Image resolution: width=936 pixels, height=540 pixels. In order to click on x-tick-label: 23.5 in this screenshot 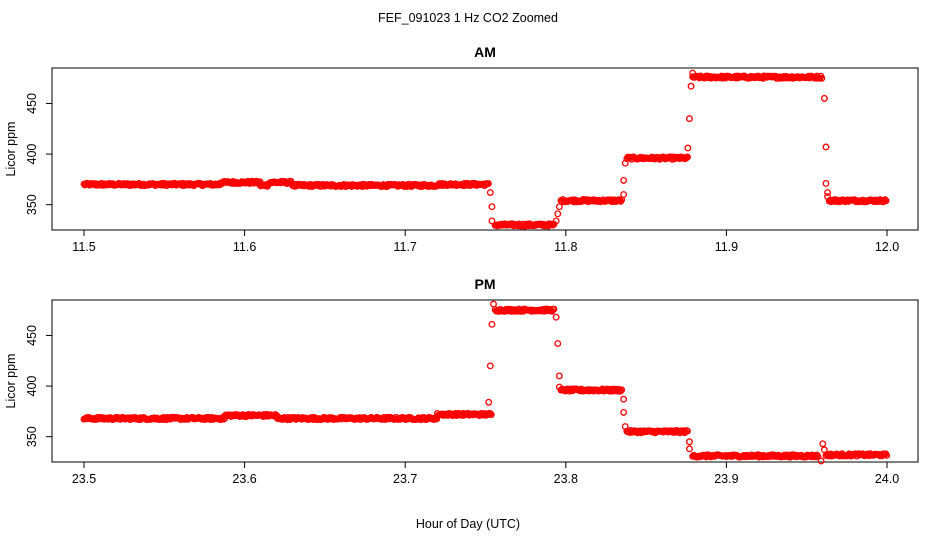, I will do `click(84, 479)`.